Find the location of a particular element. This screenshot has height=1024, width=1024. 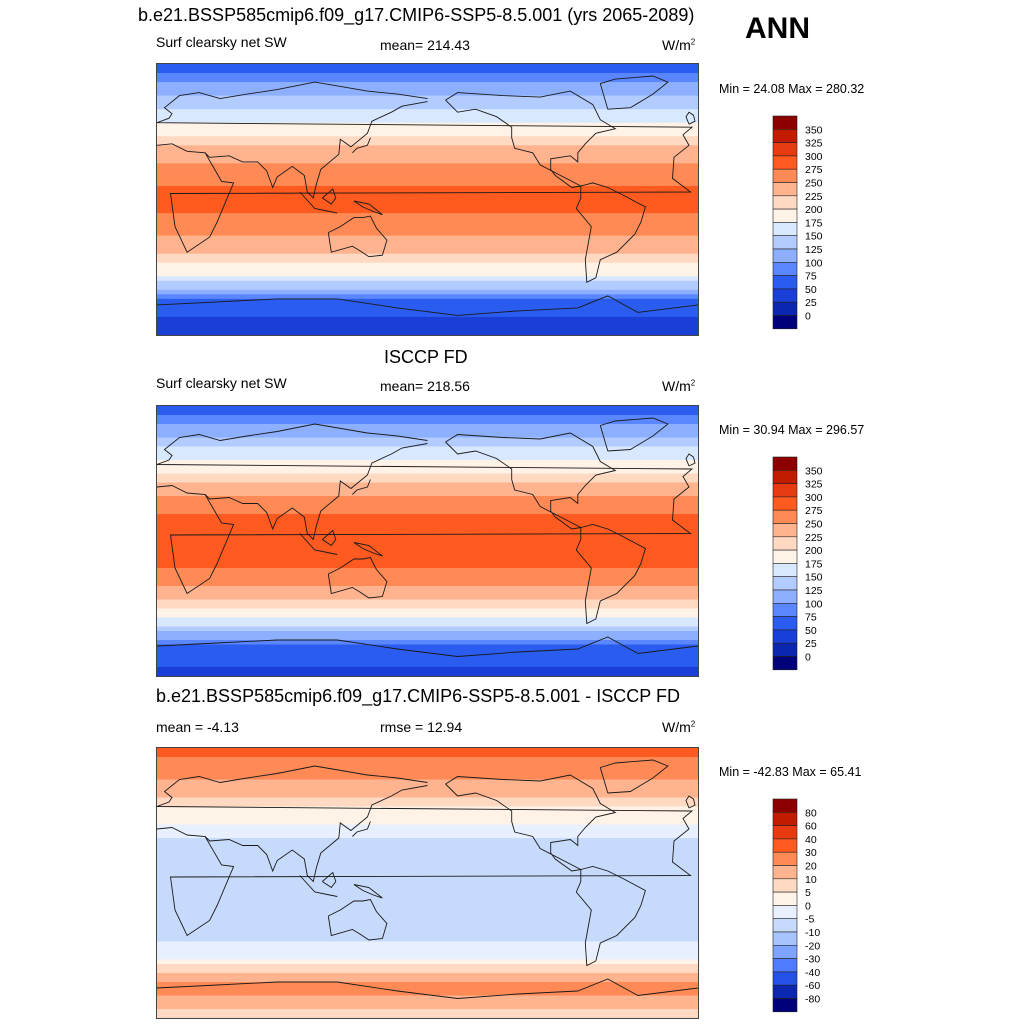

panel1-units: W/m2 is located at coordinates (679, 45).